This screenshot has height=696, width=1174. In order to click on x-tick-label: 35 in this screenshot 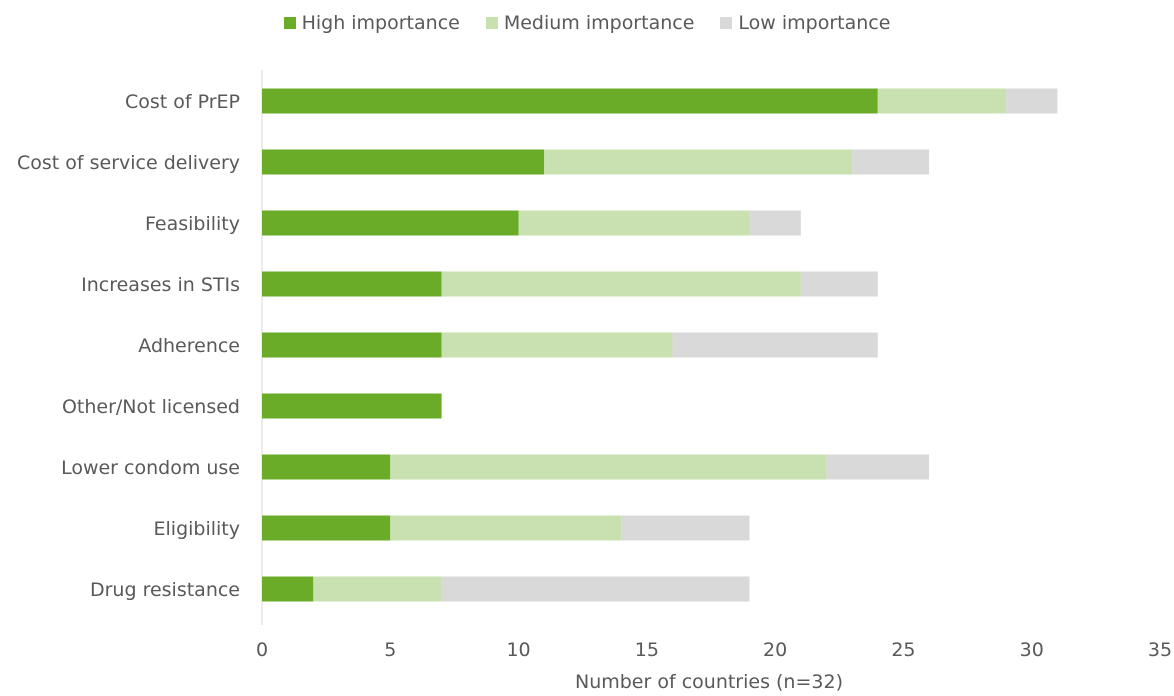, I will do `click(1160, 650)`.